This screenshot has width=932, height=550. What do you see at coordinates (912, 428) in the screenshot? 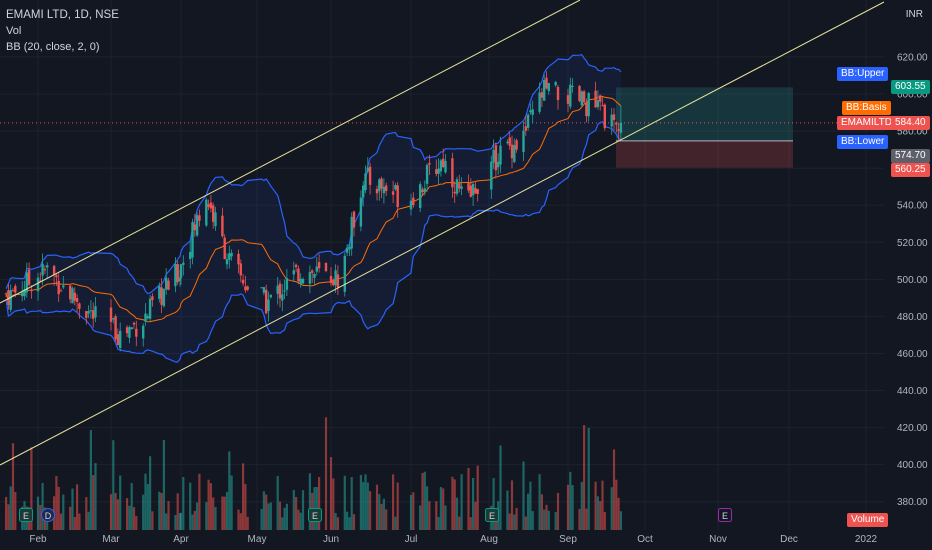
I see `price-tick-label: 420.00` at bounding box center [912, 428].